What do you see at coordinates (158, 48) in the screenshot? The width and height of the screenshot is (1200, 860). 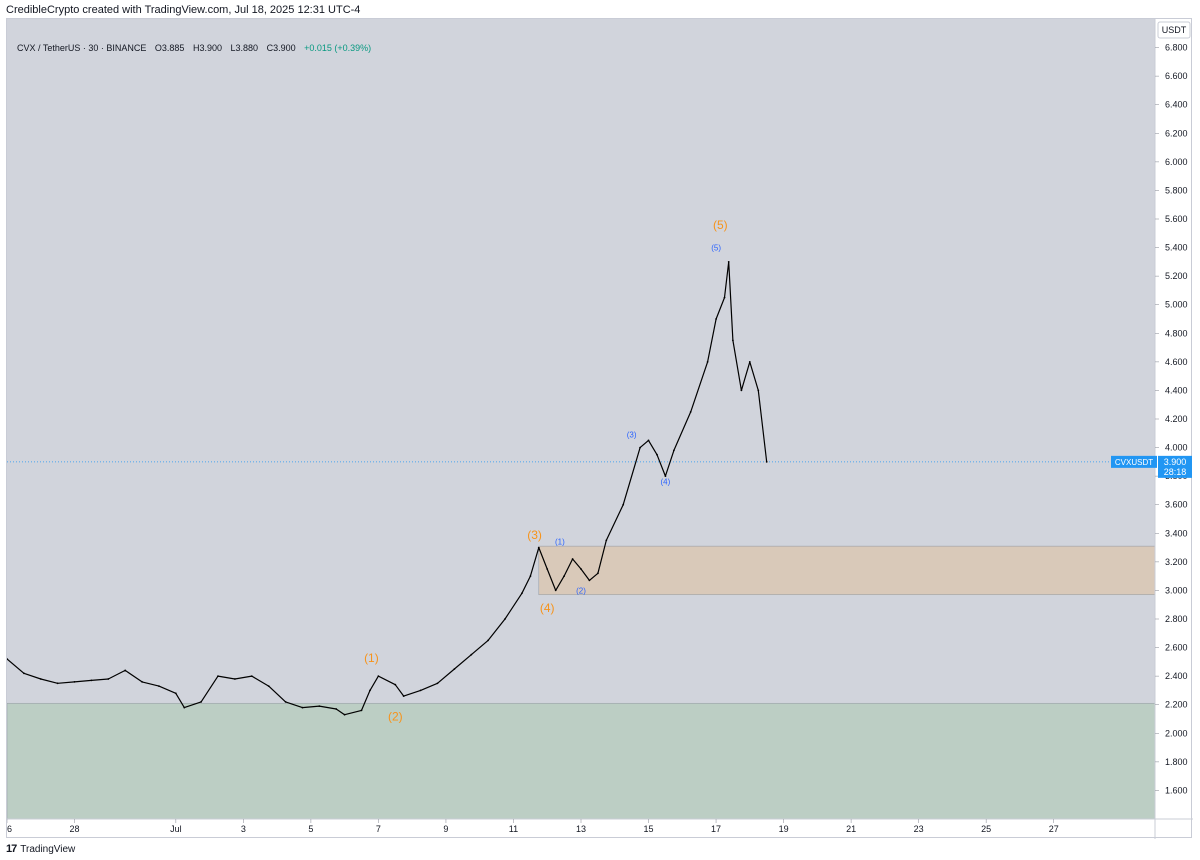 I see `legend-open-label: O` at bounding box center [158, 48].